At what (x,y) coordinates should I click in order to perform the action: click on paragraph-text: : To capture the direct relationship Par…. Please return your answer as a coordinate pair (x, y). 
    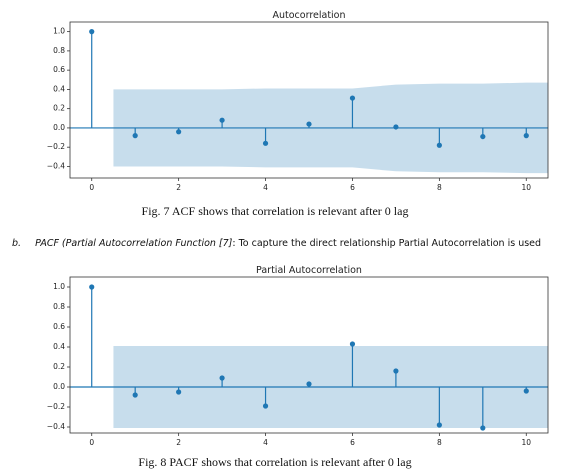
    Looking at the image, I should click on (386, 243).